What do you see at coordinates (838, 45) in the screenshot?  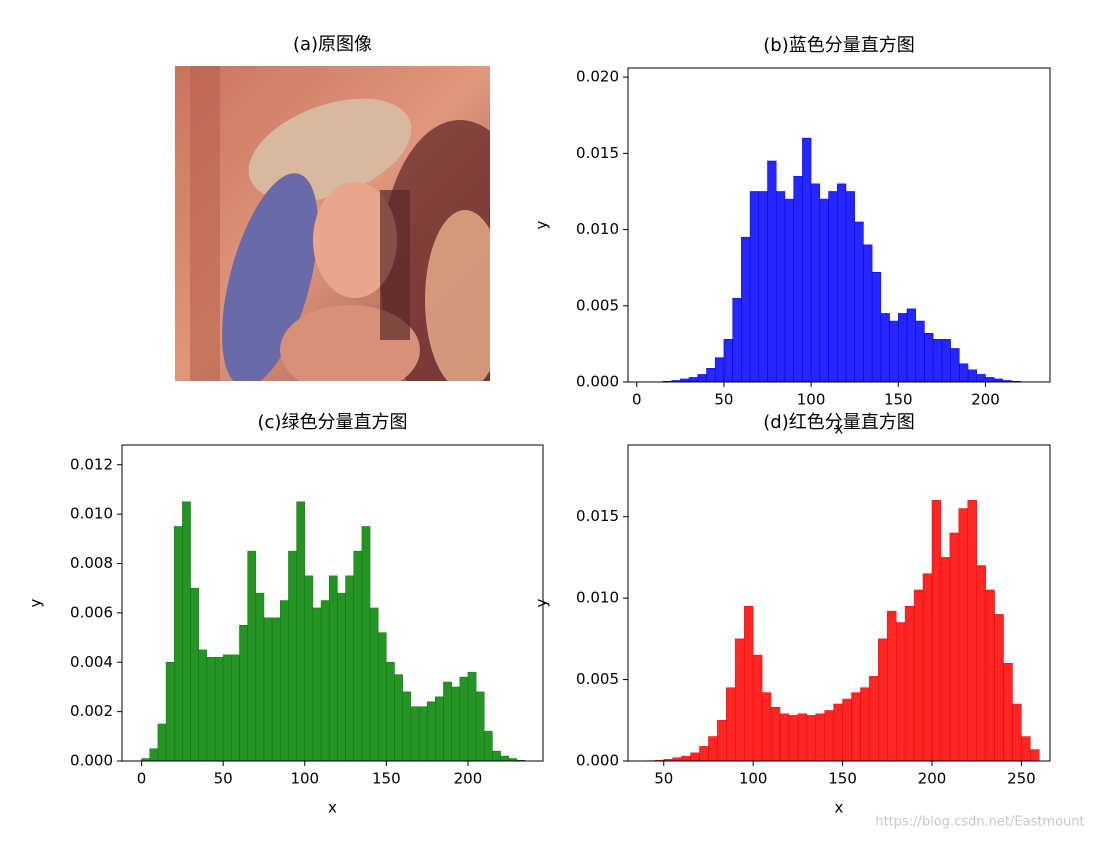 I see `chart-title: (b)蓝色分量直方图` at bounding box center [838, 45].